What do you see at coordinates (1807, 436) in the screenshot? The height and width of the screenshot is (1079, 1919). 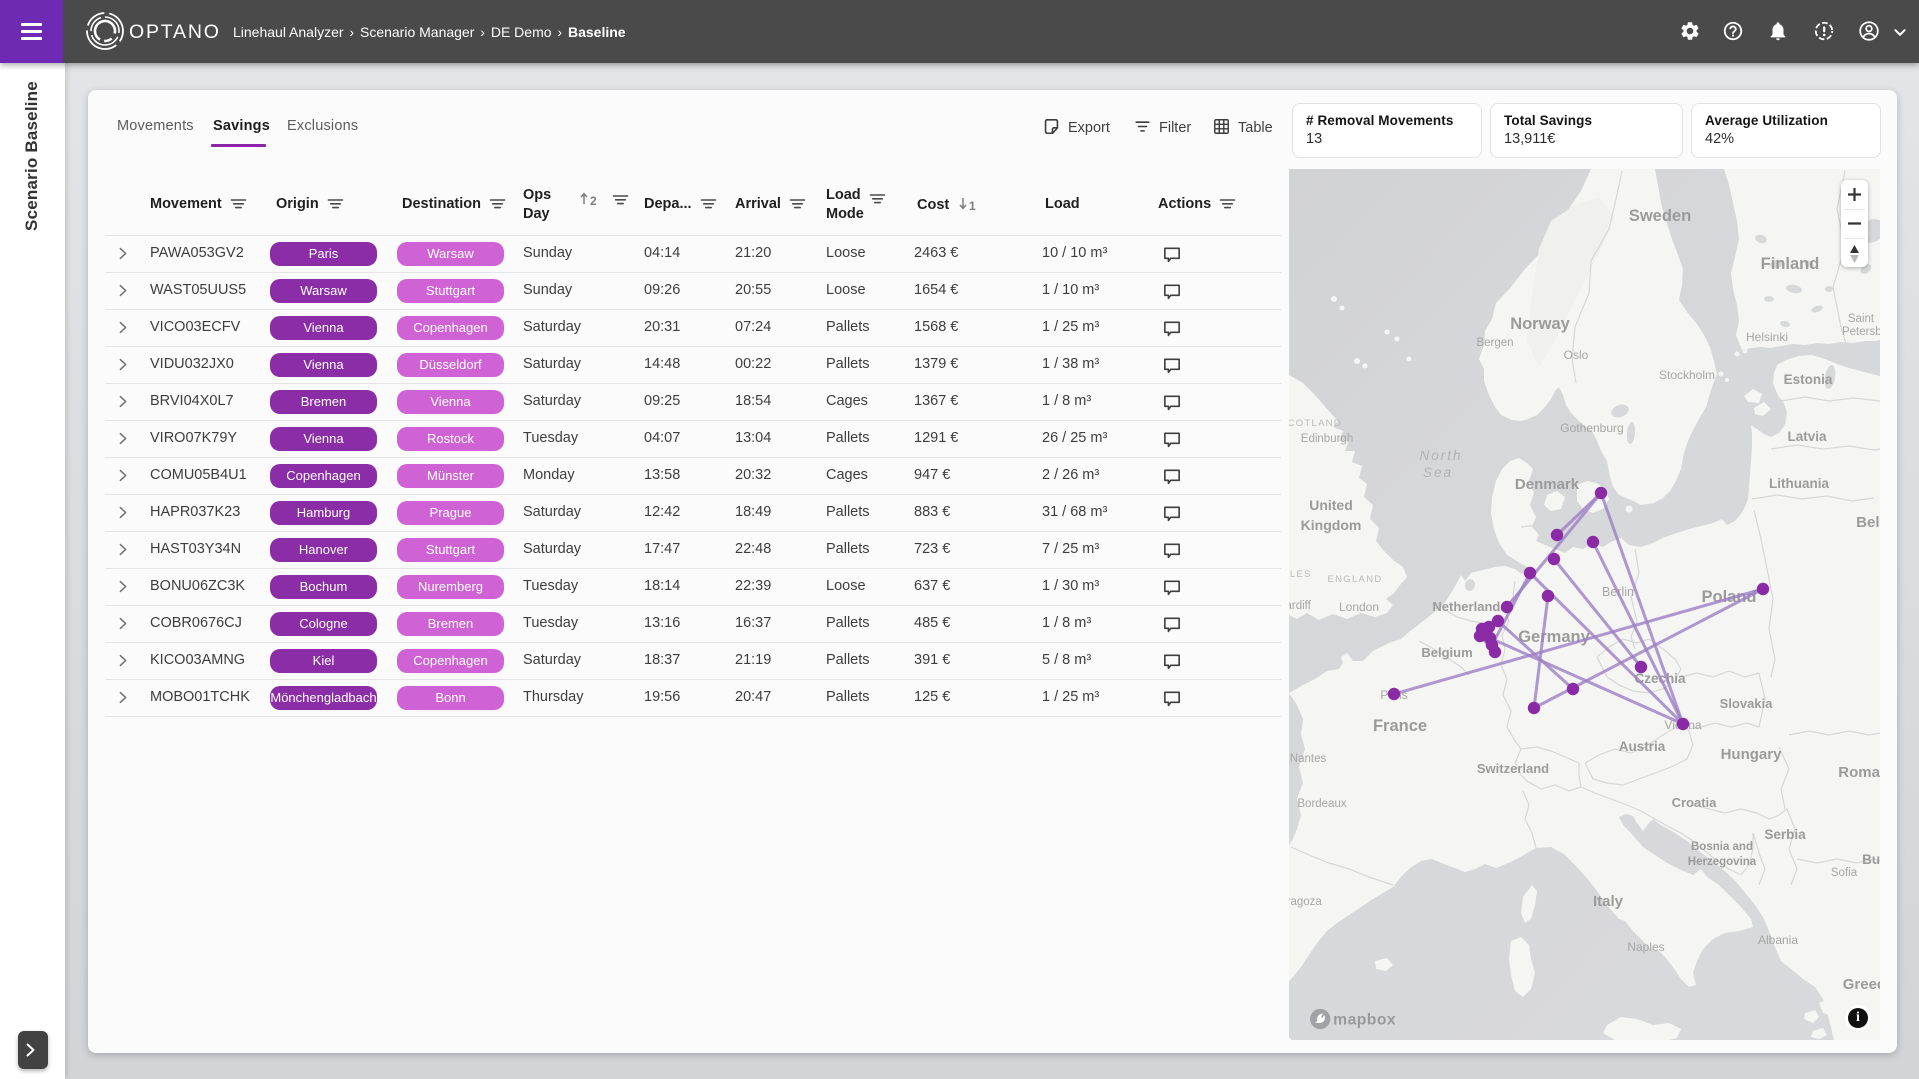 I see `svg-text: Latvia` at bounding box center [1807, 436].